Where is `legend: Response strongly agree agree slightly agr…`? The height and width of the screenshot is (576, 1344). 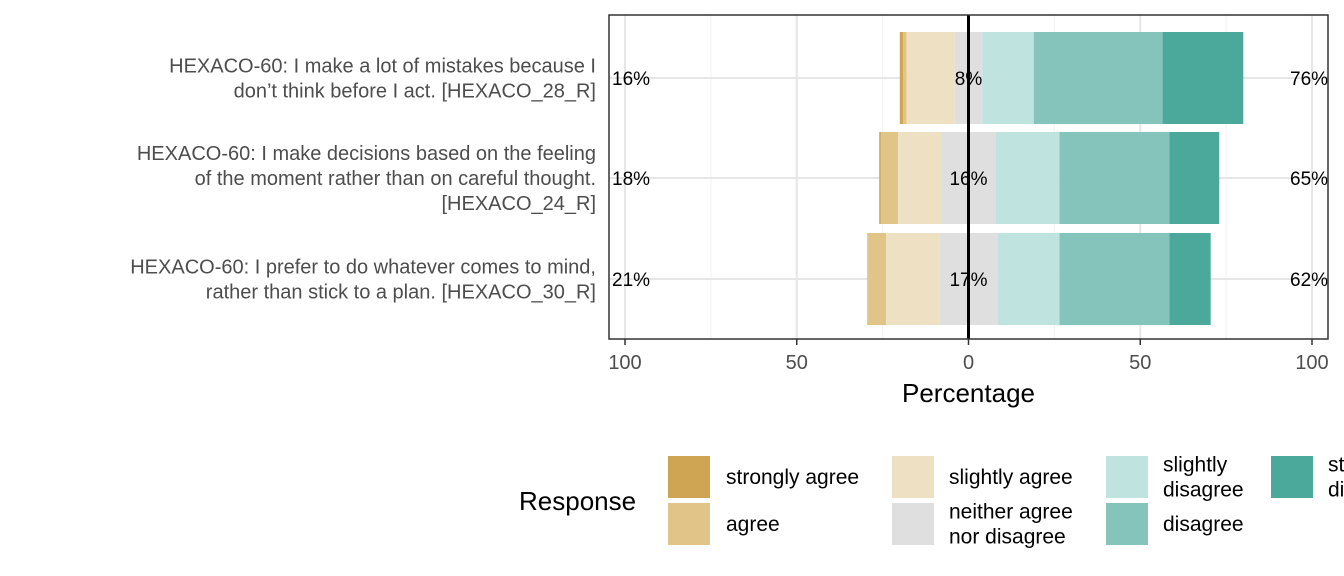 legend: Response strongly agree agree slightly agr… is located at coordinates (931, 501).